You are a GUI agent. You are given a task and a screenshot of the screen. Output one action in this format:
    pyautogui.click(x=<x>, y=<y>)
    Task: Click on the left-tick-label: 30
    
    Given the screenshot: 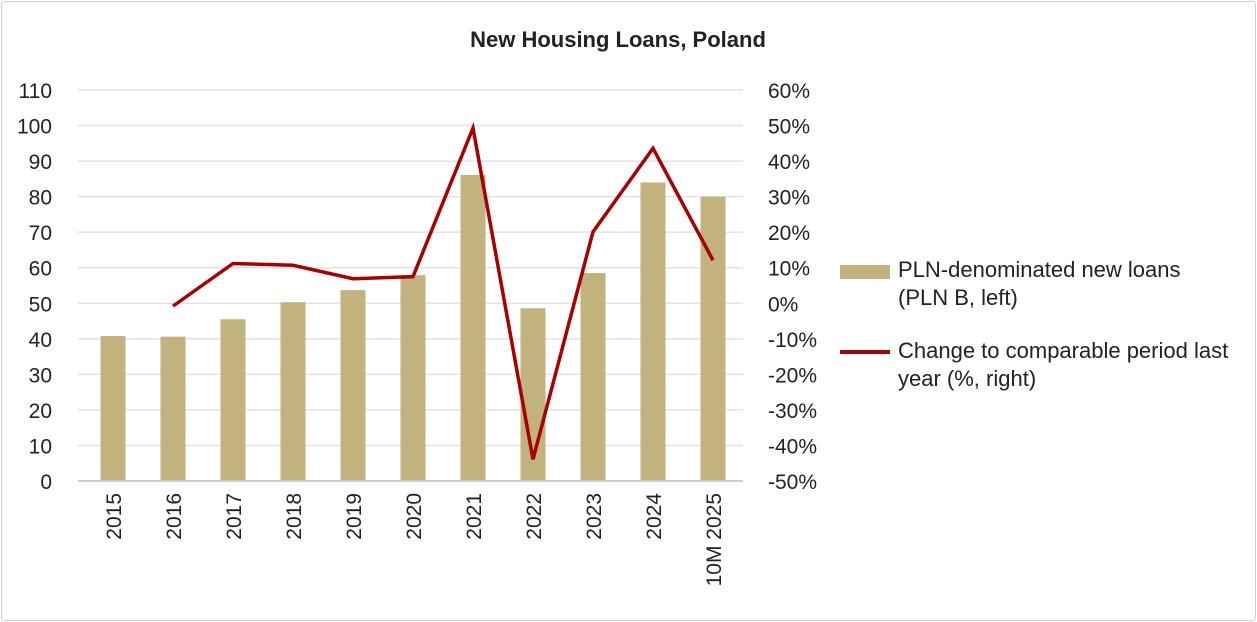 What is the action you would take?
    pyautogui.click(x=40, y=375)
    